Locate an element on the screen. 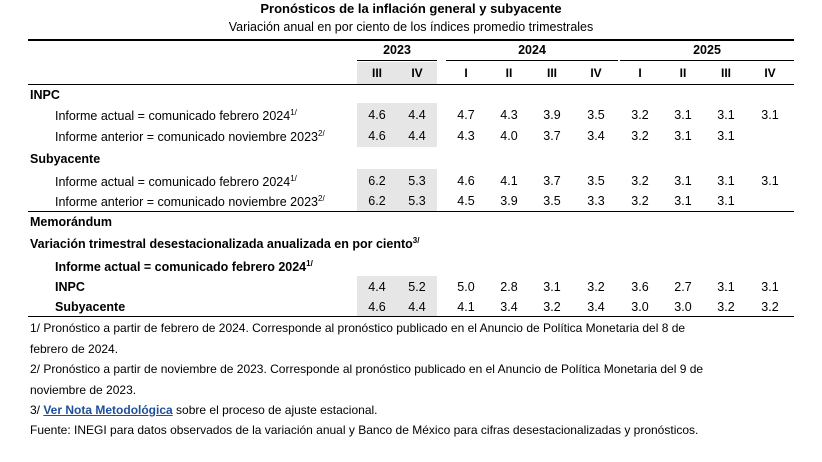  table-cell: 4.0 is located at coordinates (509, 136).